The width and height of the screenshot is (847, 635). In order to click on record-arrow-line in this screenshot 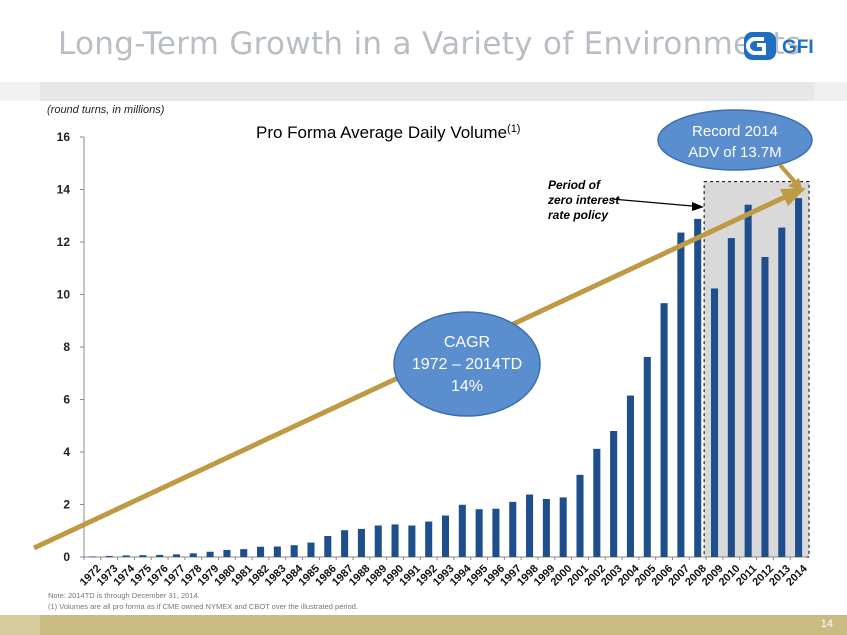, I will do `click(787, 173)`.